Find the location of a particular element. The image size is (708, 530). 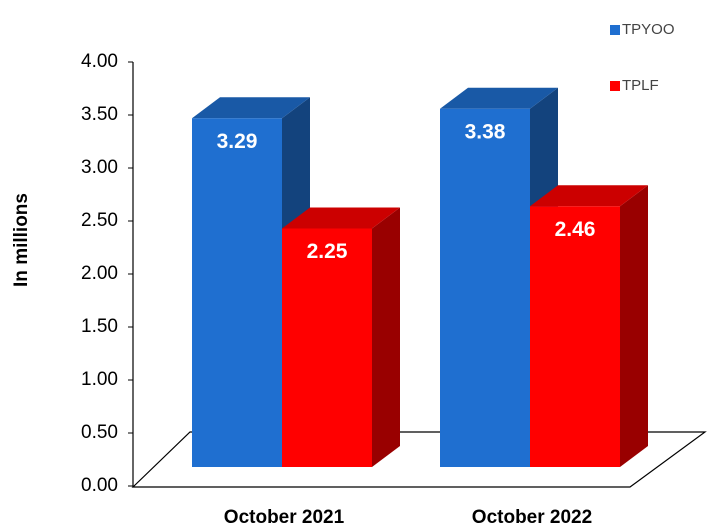

data-label: 3.38 is located at coordinates (485, 131).